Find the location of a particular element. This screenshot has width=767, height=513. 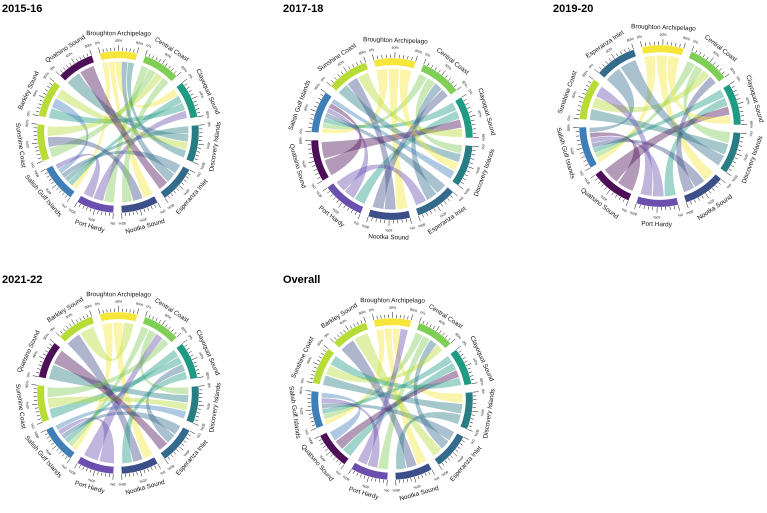

segment-label-0-0: Broughton Archipelago is located at coordinates (118, 33).